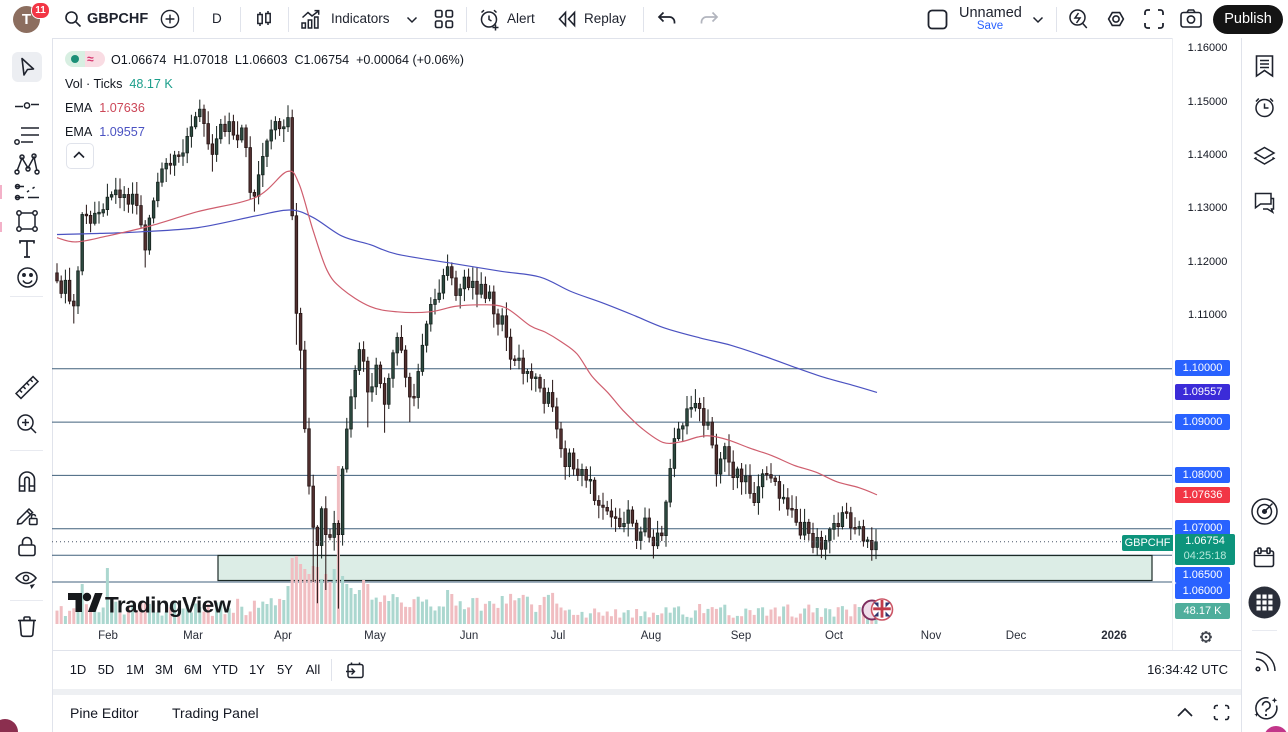 This screenshot has width=1288, height=732. Describe the element at coordinates (931, 636) in the screenshot. I see `svg-text: Nov` at that location.